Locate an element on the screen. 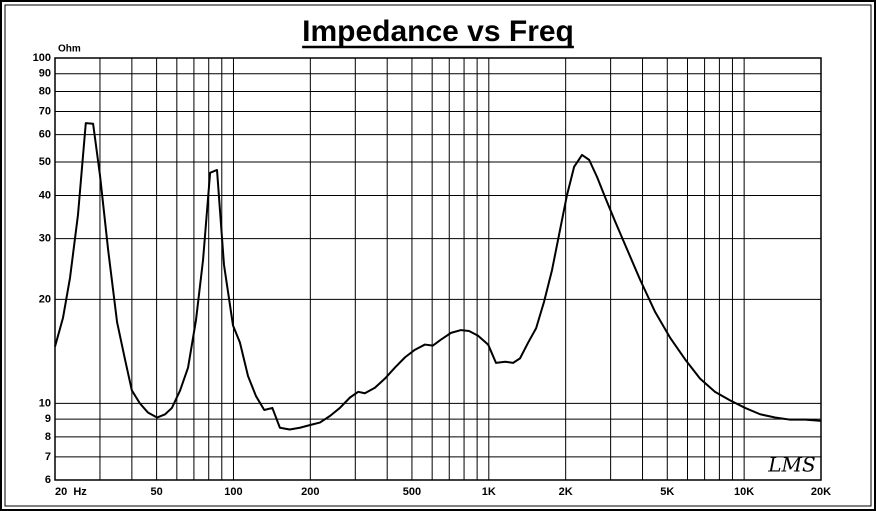  x-tick-label: 200 is located at coordinates (310, 492).